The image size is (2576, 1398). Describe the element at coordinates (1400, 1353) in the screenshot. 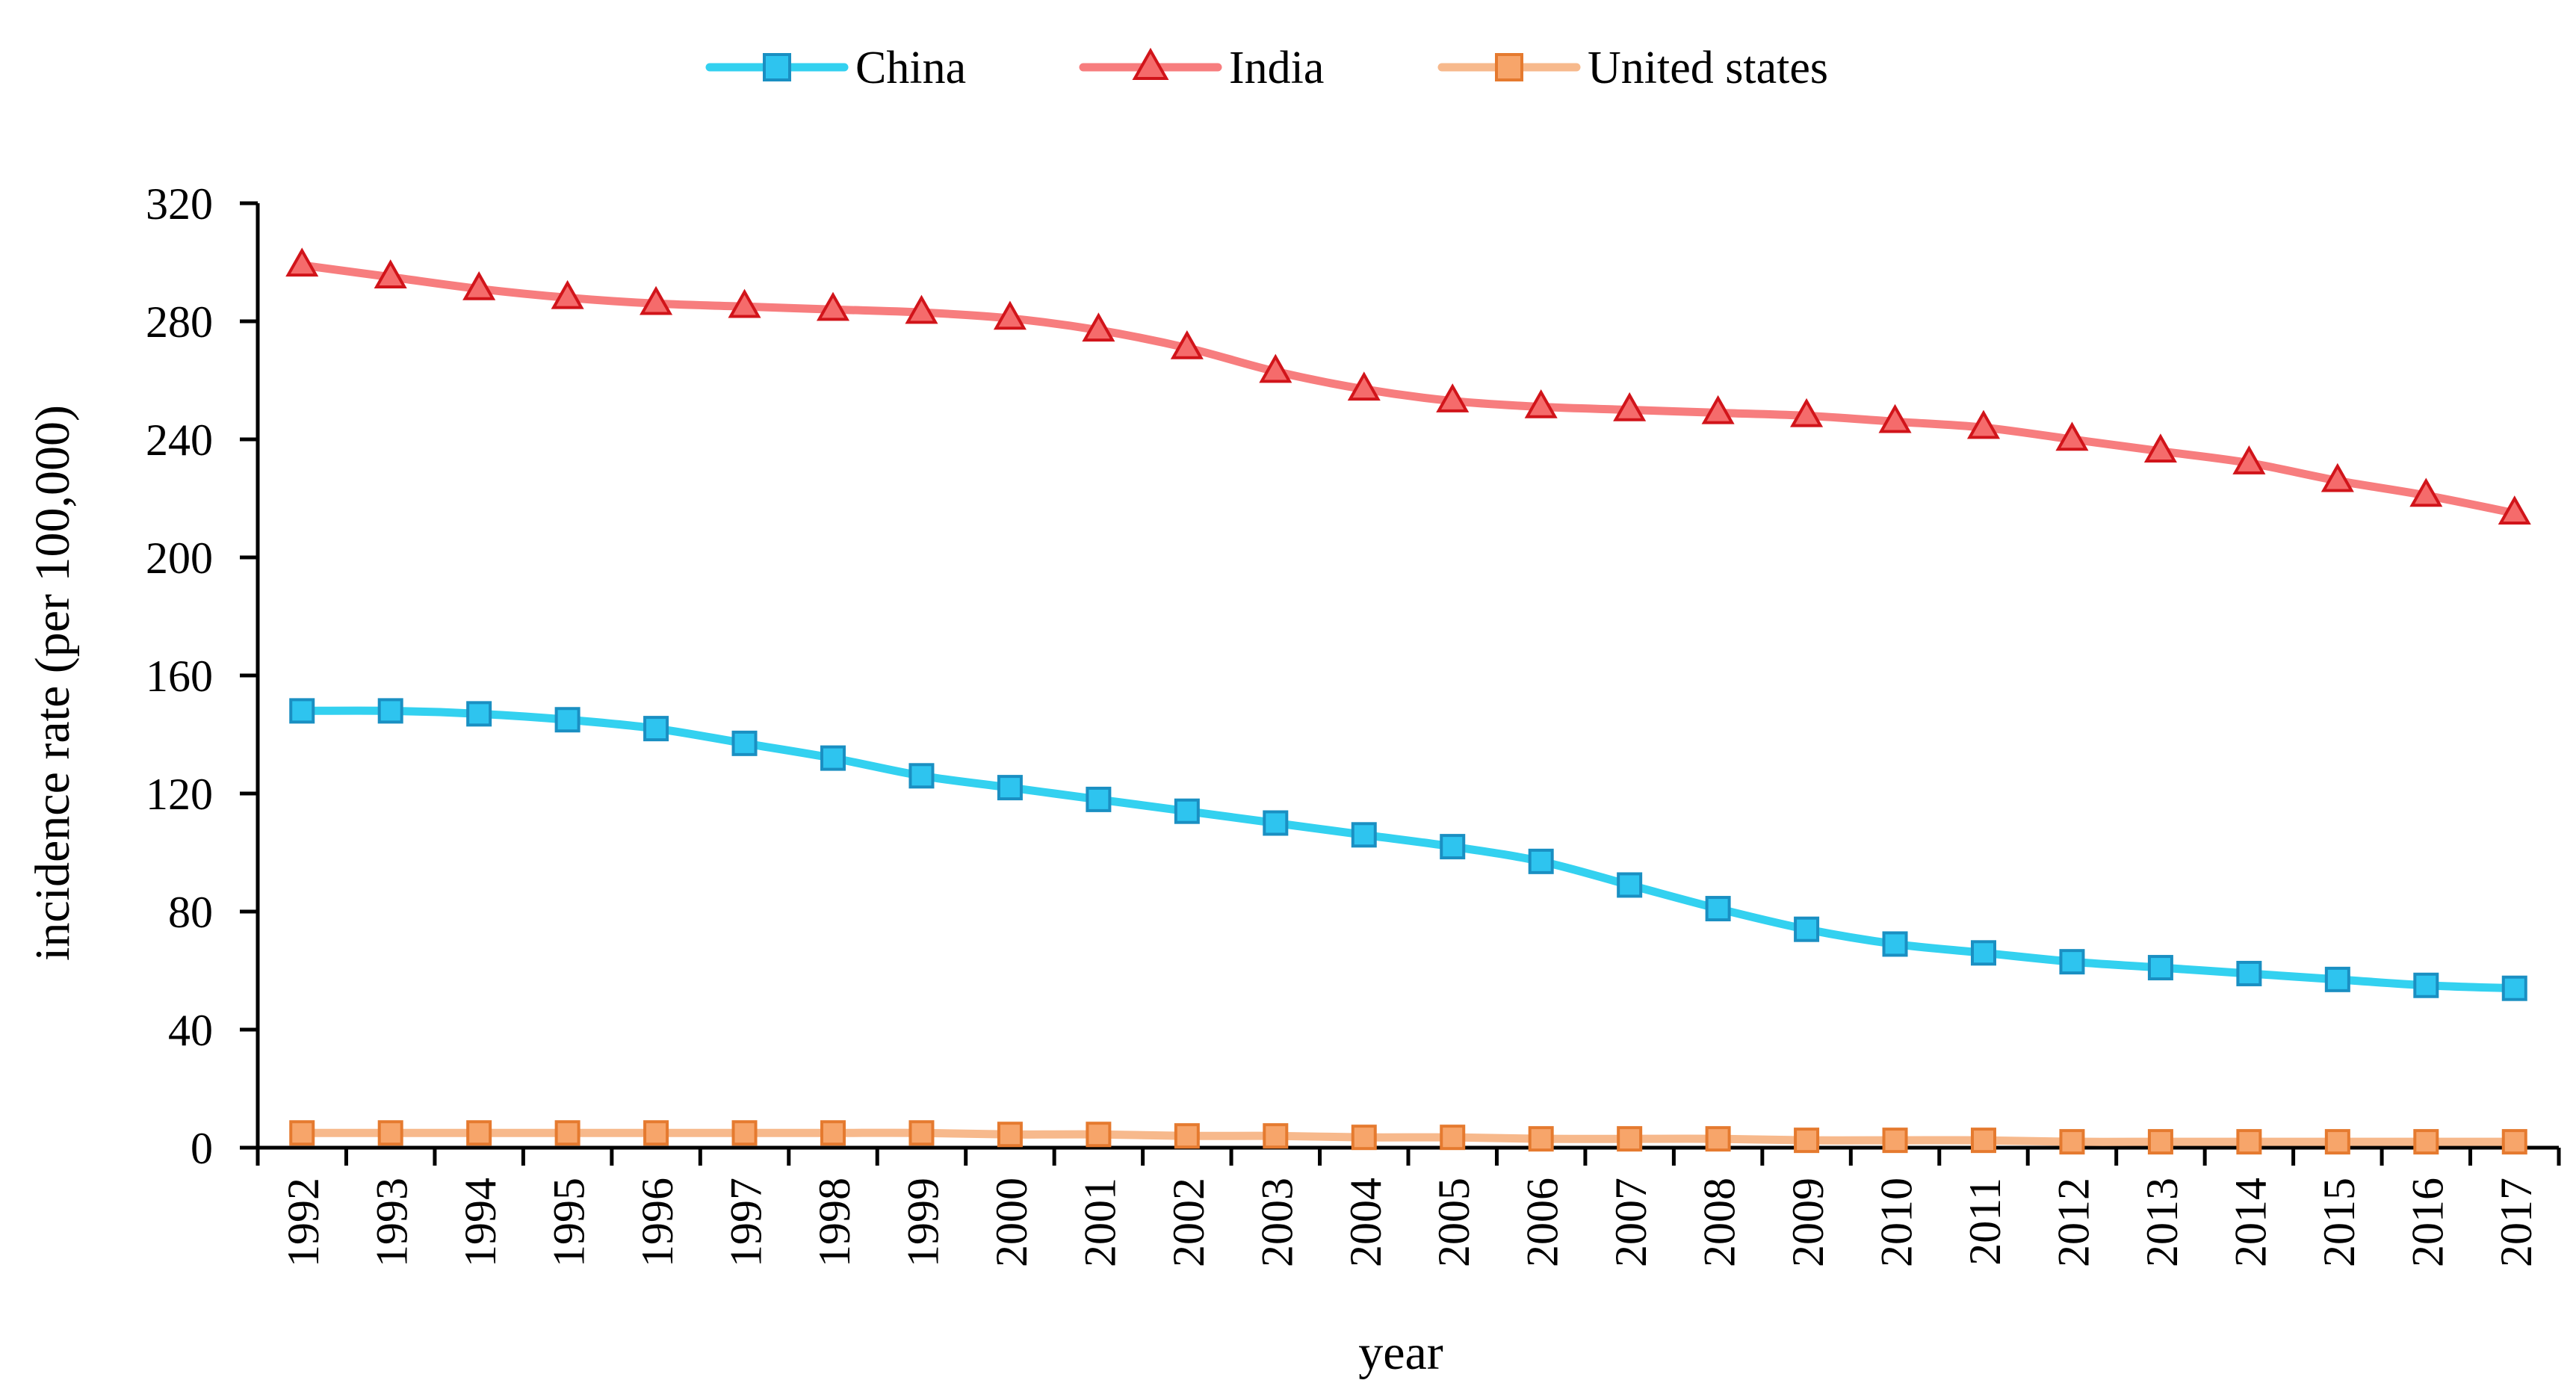

I see `x-axis-title: year` at that location.